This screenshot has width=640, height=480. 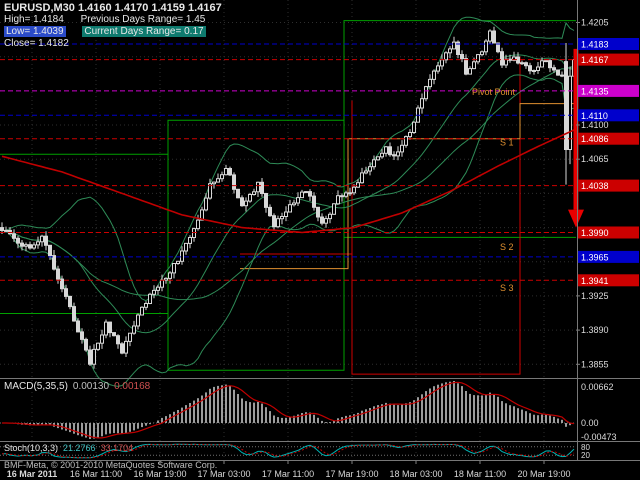 I want to click on stochL-layer, so click(x=288, y=451).